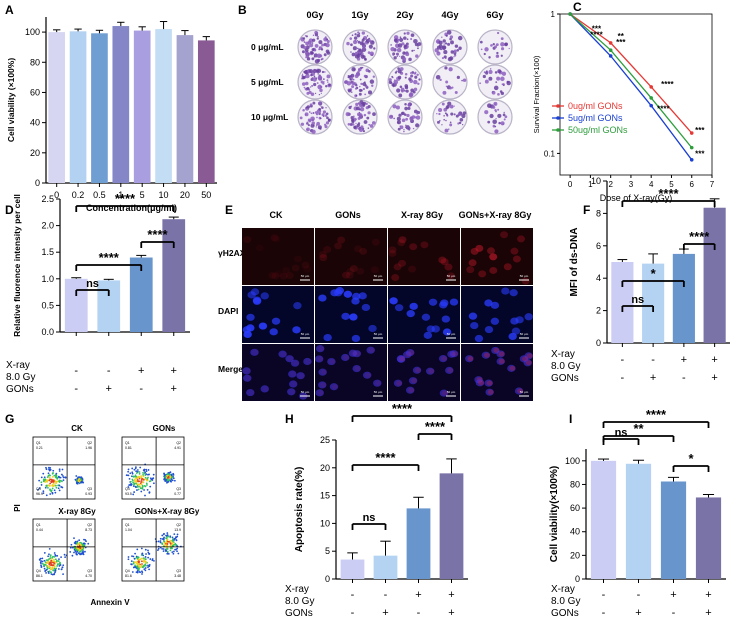  Describe the element at coordinates (76, 371) in the screenshot. I see `treatment-xray-sign: -` at that location.